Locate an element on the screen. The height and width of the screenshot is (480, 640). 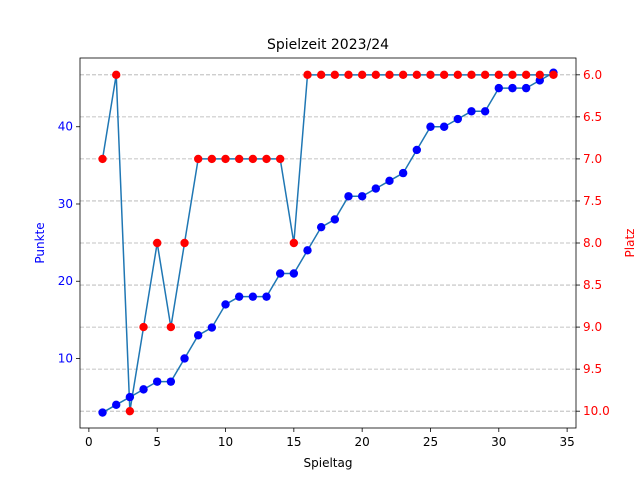
right-y-axis: 6.0 6.5 7.0 7.5 8.0 8.5 9.0 9.5 10.0 is located at coordinates (593, 243).